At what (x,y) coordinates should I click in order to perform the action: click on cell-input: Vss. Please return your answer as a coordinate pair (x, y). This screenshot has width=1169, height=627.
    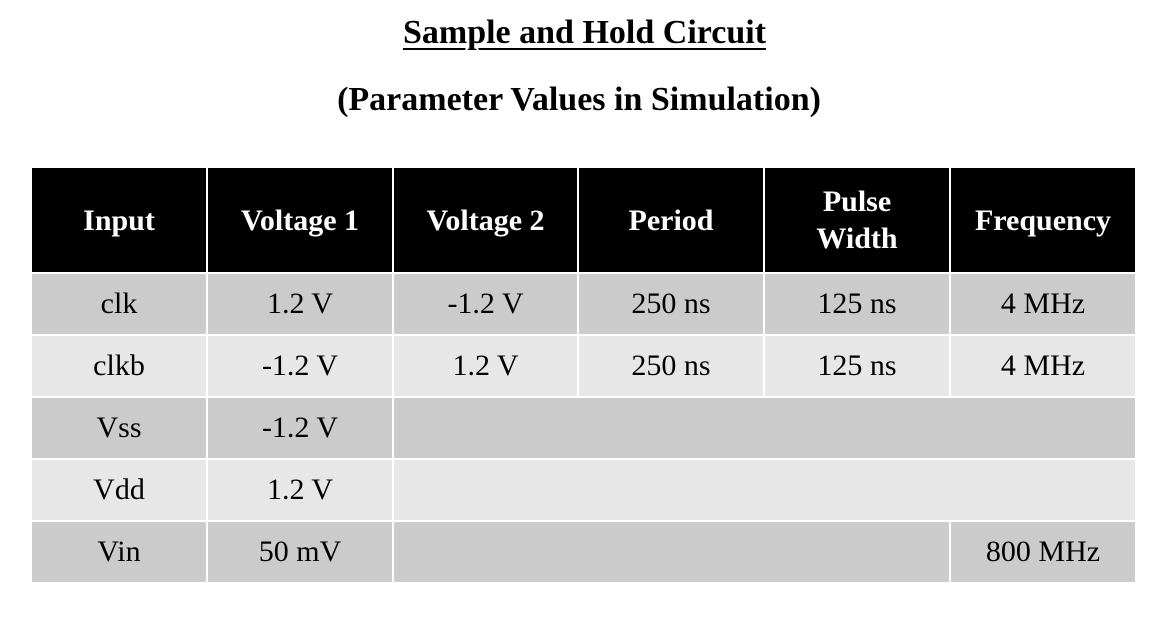
    Looking at the image, I should click on (119, 428).